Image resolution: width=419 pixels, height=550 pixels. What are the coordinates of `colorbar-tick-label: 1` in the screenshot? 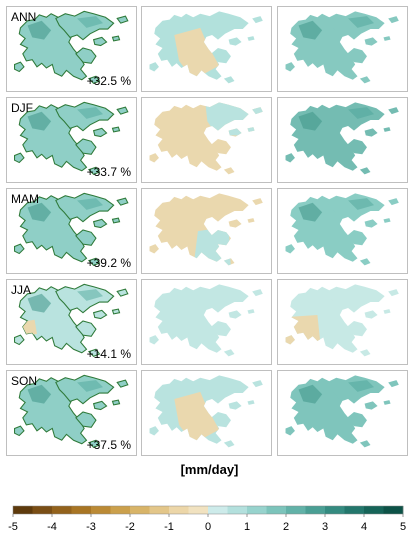 It's located at (247, 527).